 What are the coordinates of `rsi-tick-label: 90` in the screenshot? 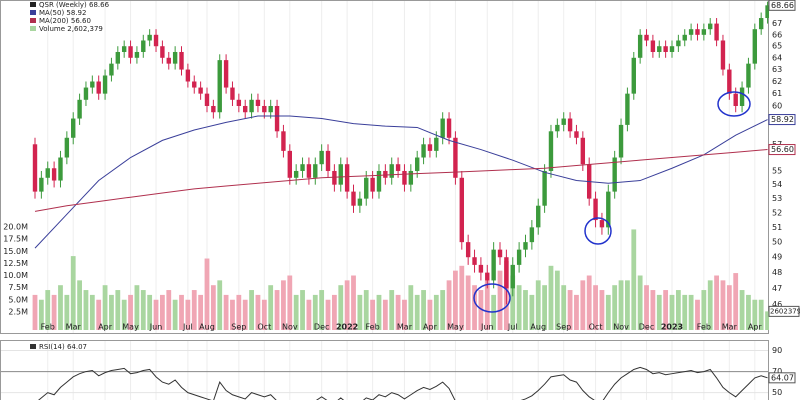 It's located at (777, 350).